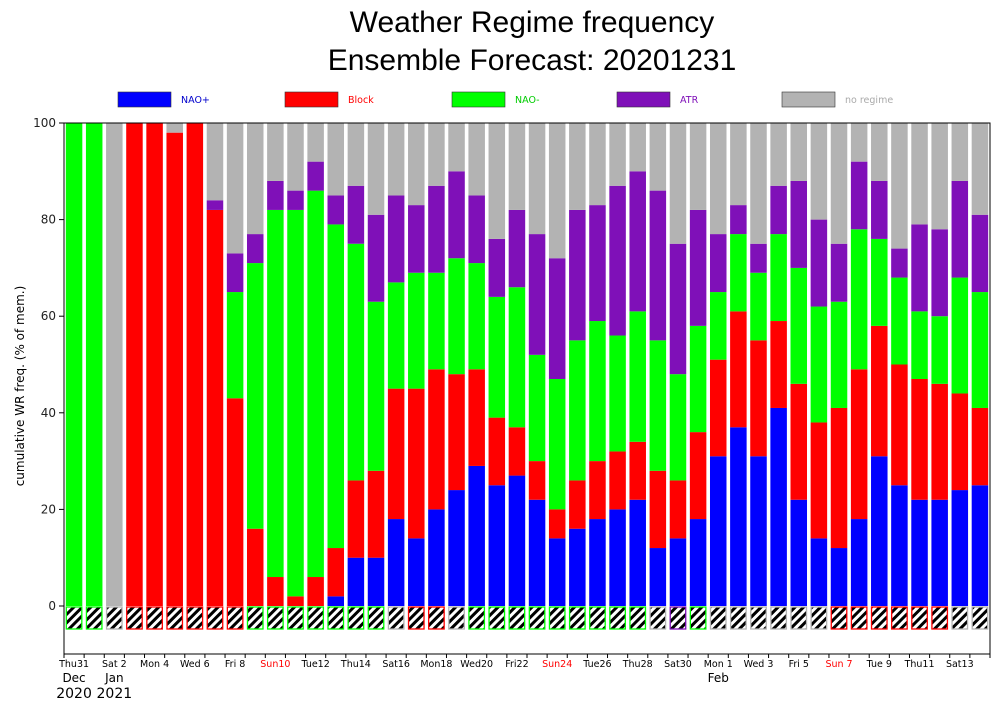  I want to click on x-tick-label: Thu14, so click(355, 664).